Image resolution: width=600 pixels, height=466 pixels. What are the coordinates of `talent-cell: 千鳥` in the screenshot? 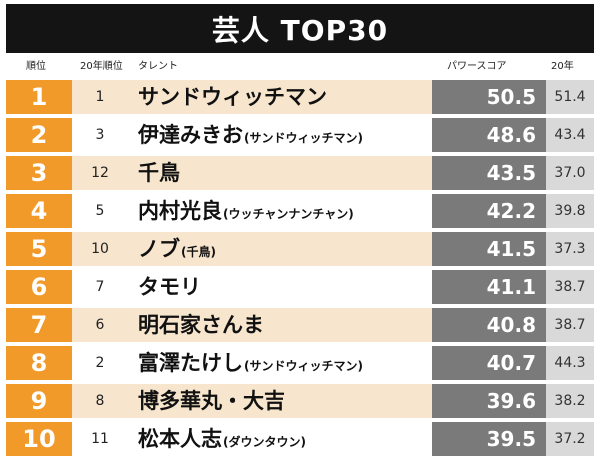 It's located at (284, 173).